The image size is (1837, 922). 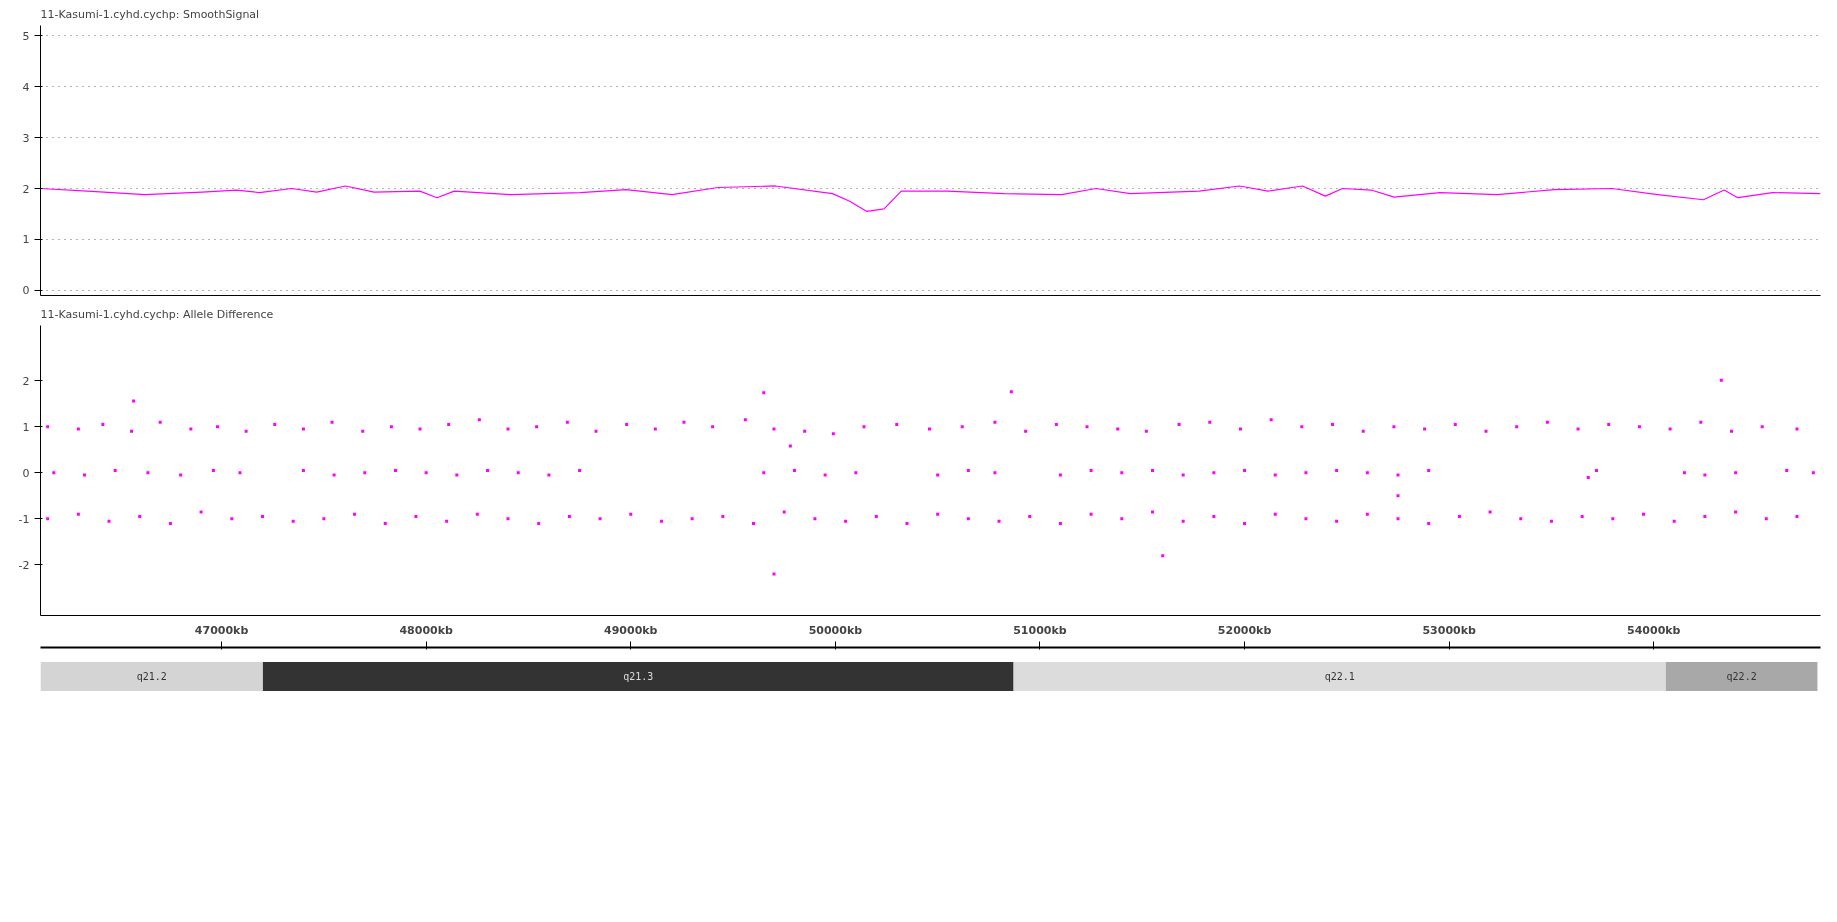 What do you see at coordinates (1449, 630) in the screenshot?
I see `x-tick-label: 53000kb` at bounding box center [1449, 630].